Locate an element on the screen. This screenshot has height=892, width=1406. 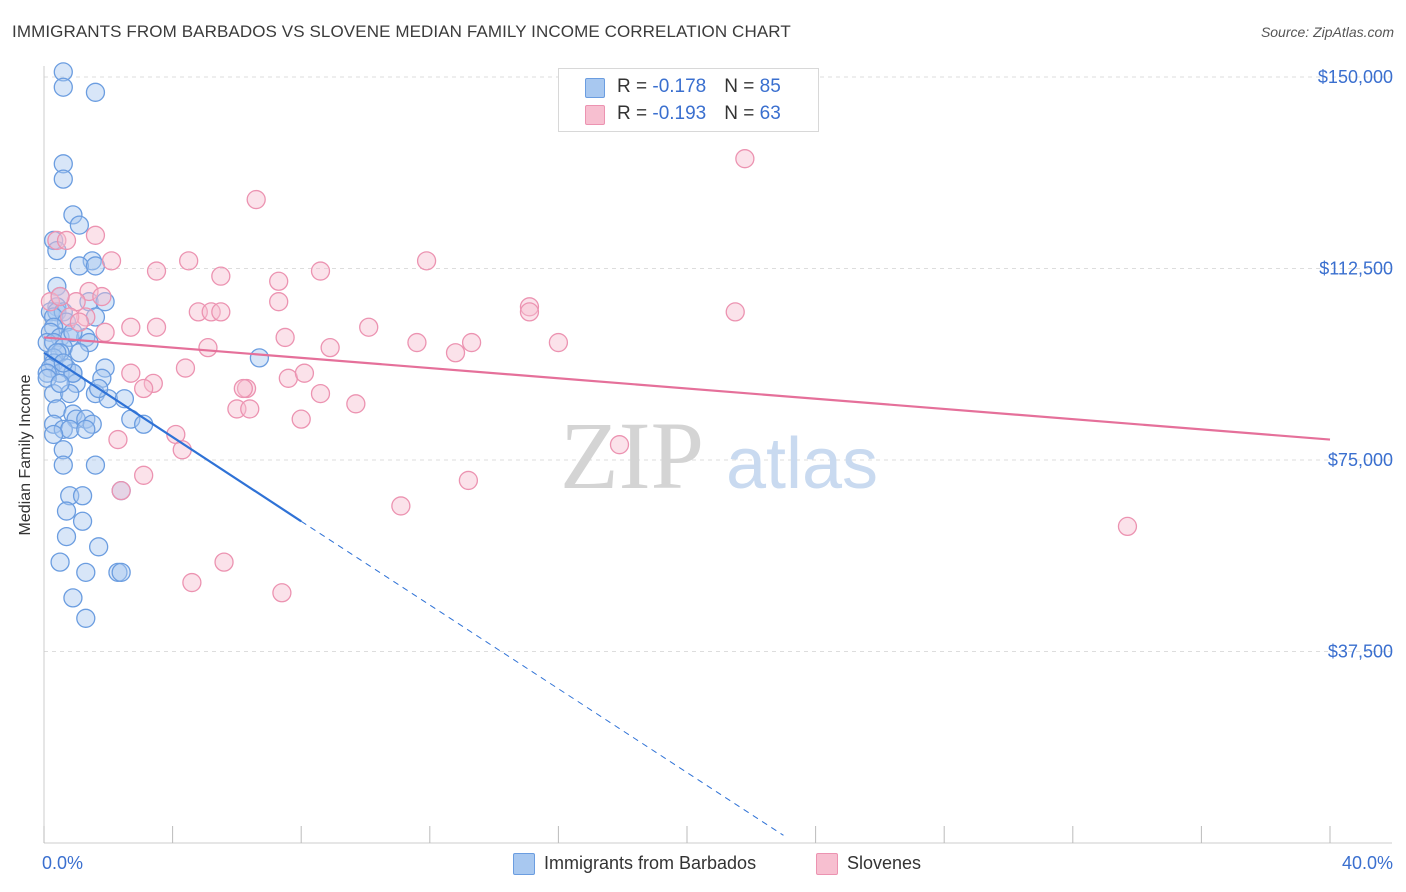
legend-swatch-barbados is located at coordinates (524, 864).